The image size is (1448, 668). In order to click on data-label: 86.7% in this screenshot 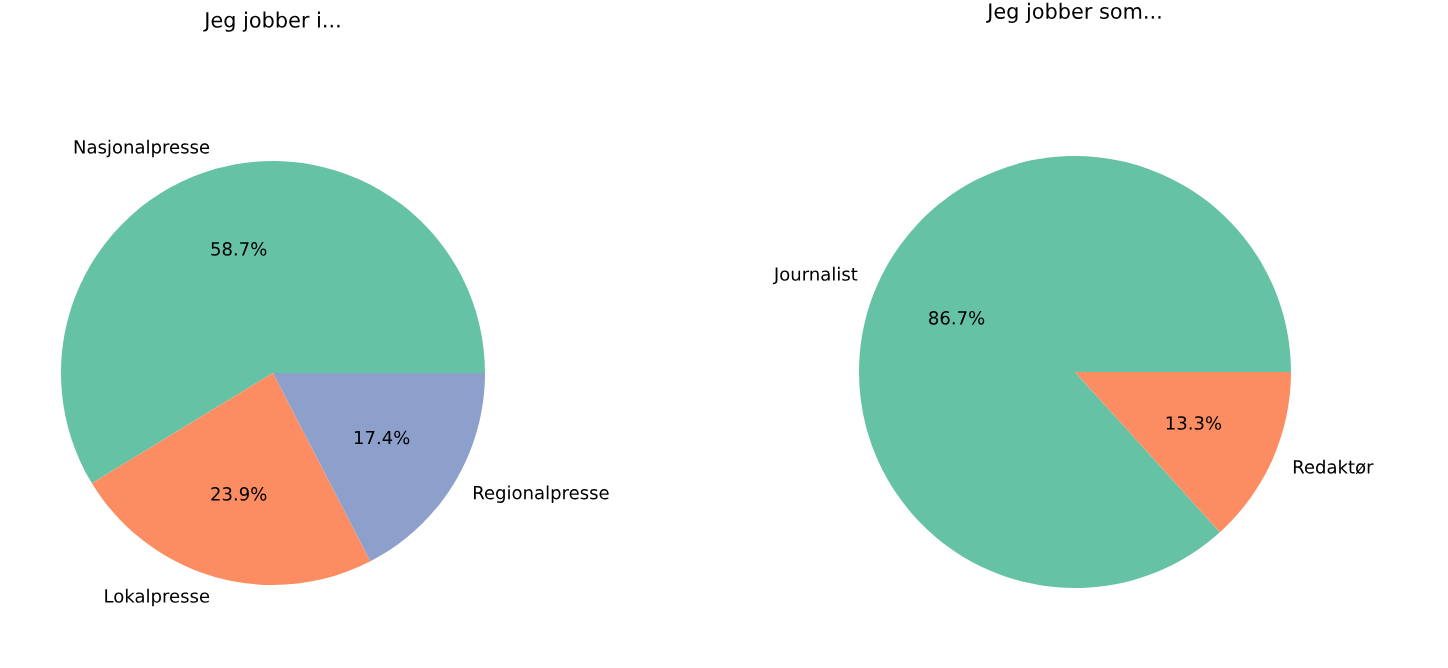, I will do `click(957, 317)`.